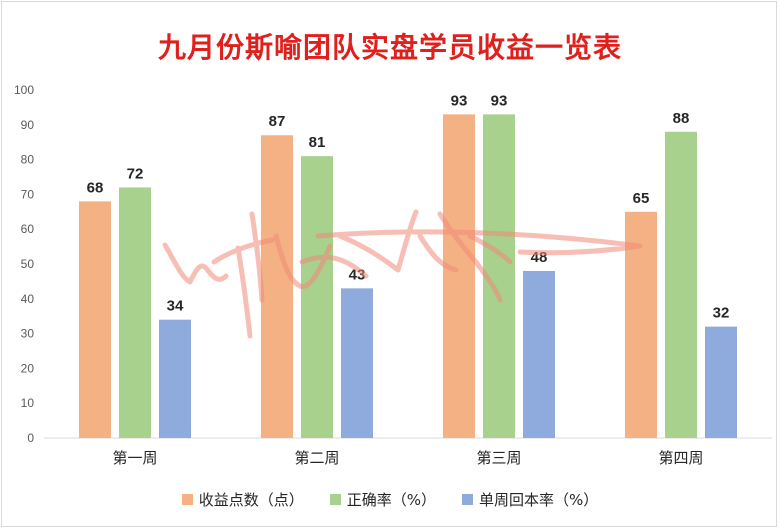  What do you see at coordinates (277, 121) in the screenshot?
I see `data-label: 87` at bounding box center [277, 121].